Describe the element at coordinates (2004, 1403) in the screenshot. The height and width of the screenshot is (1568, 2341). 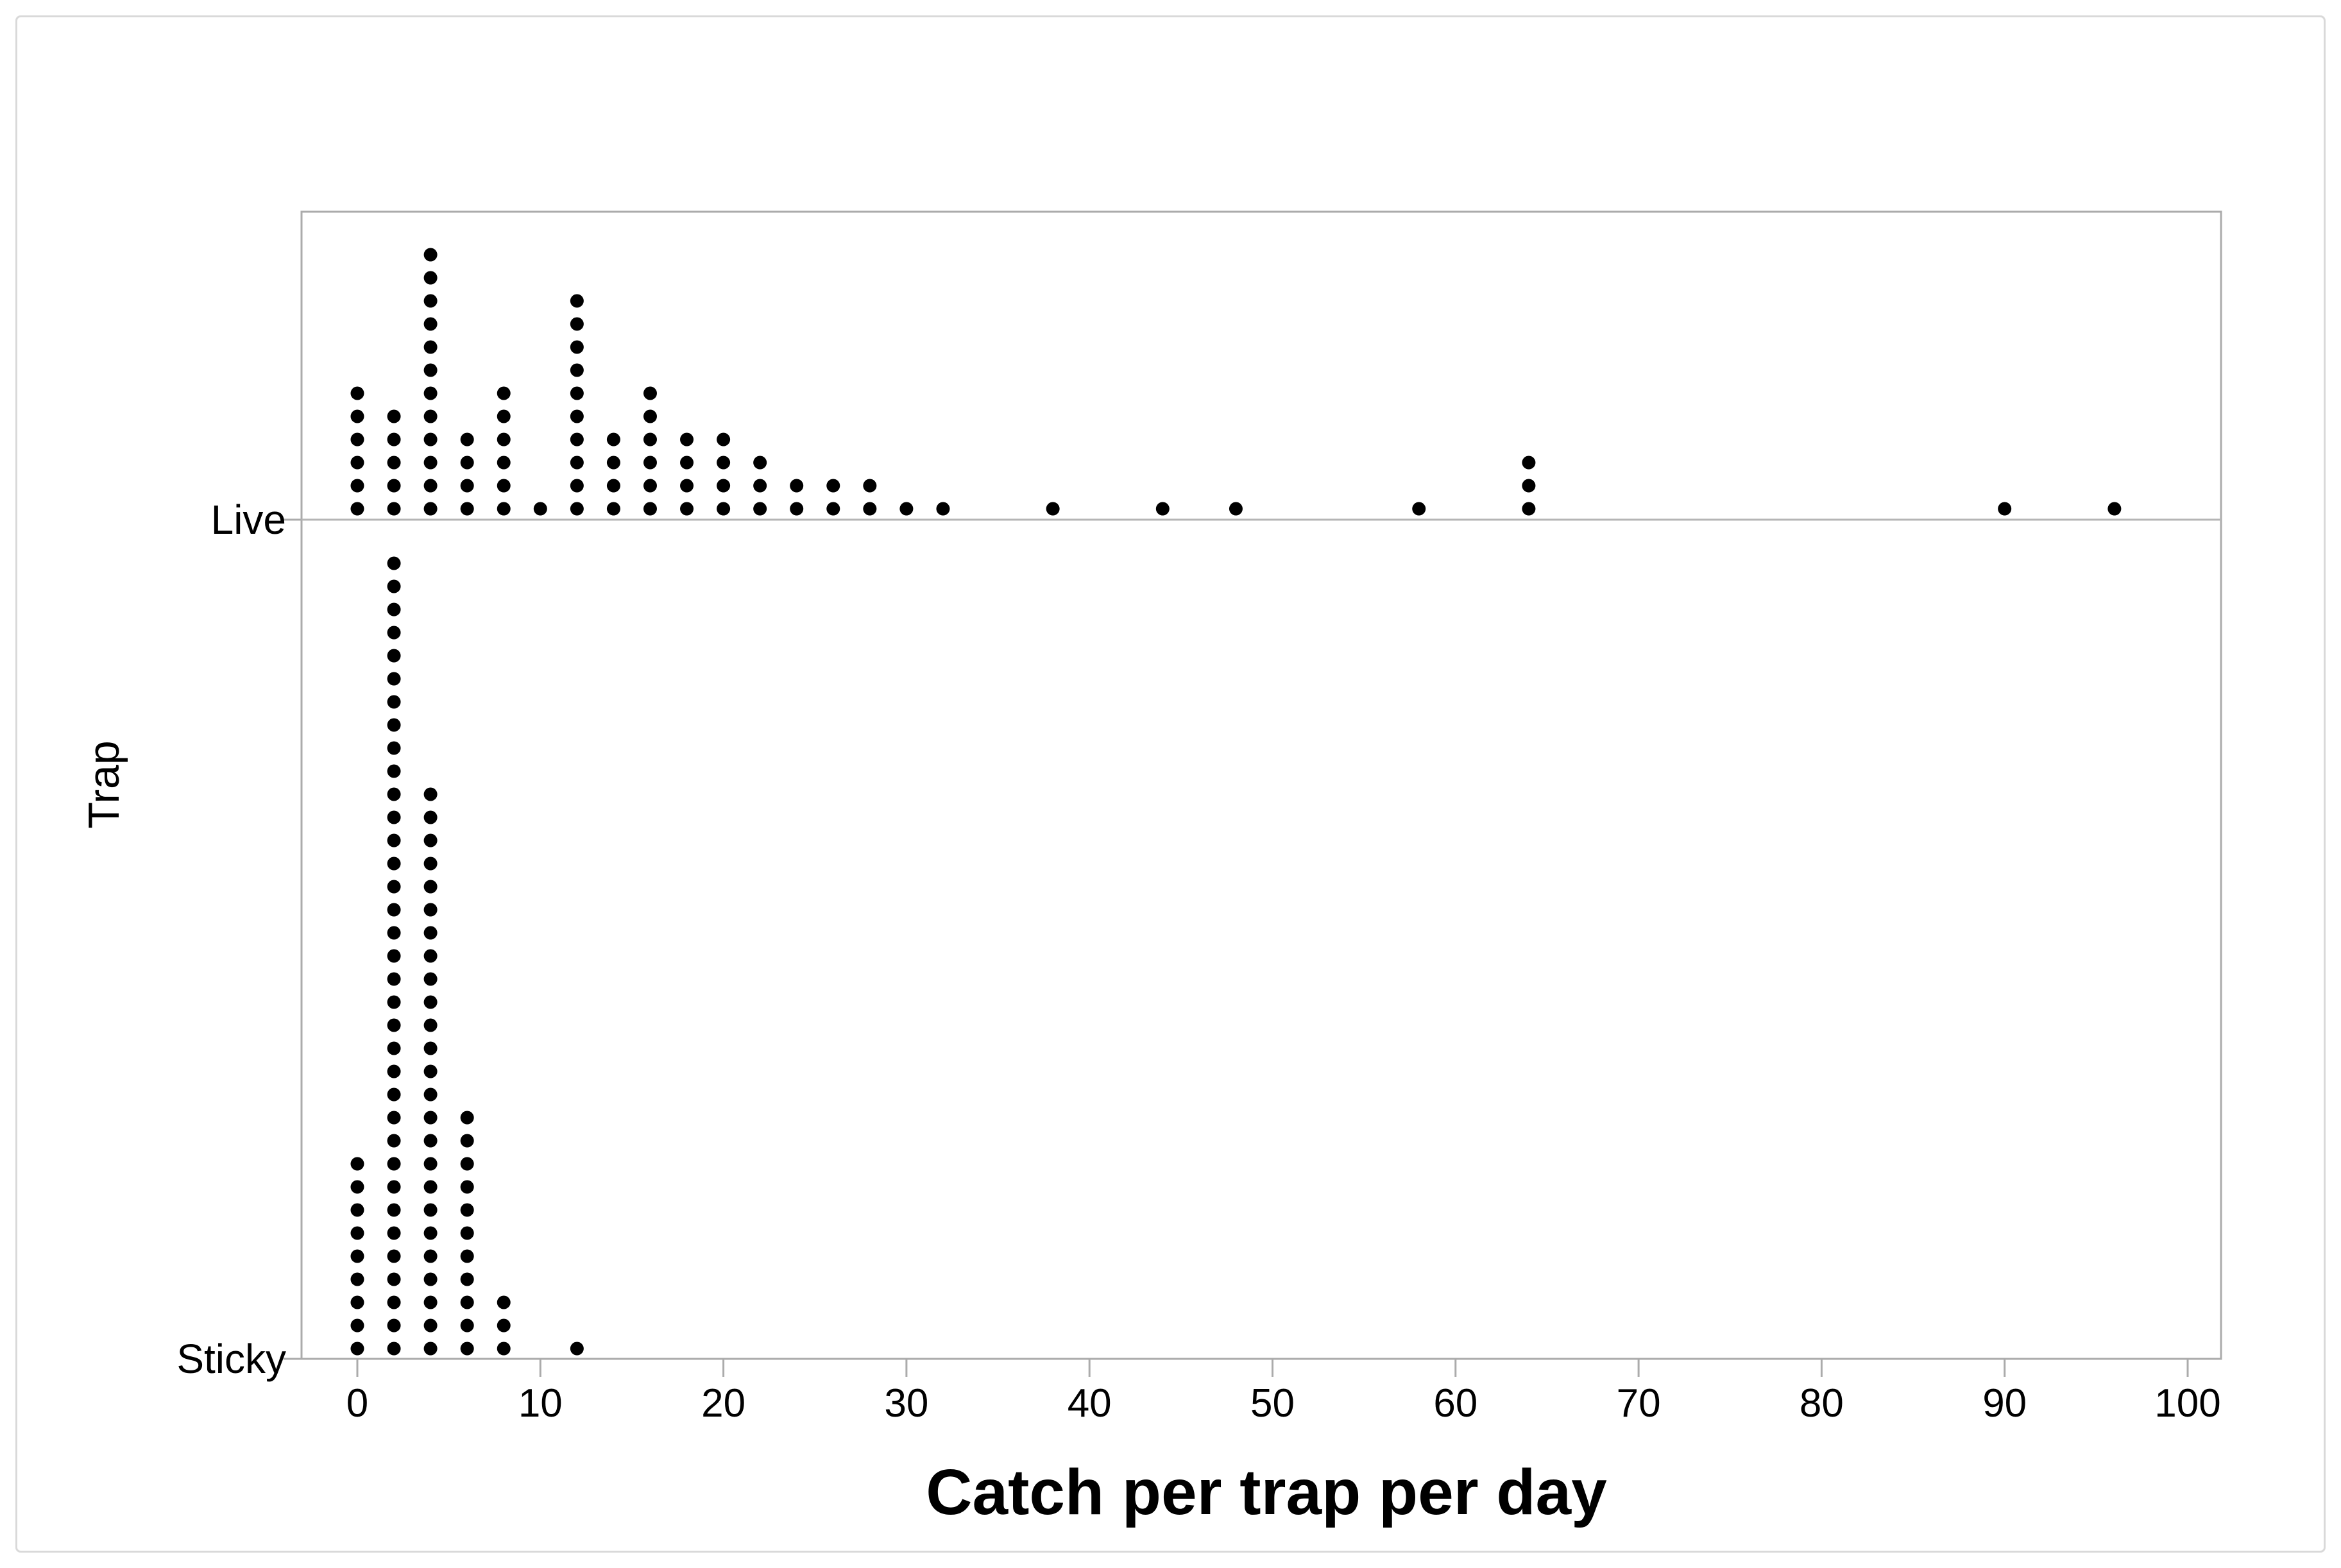
I see `x-tick-label: 90` at that location.